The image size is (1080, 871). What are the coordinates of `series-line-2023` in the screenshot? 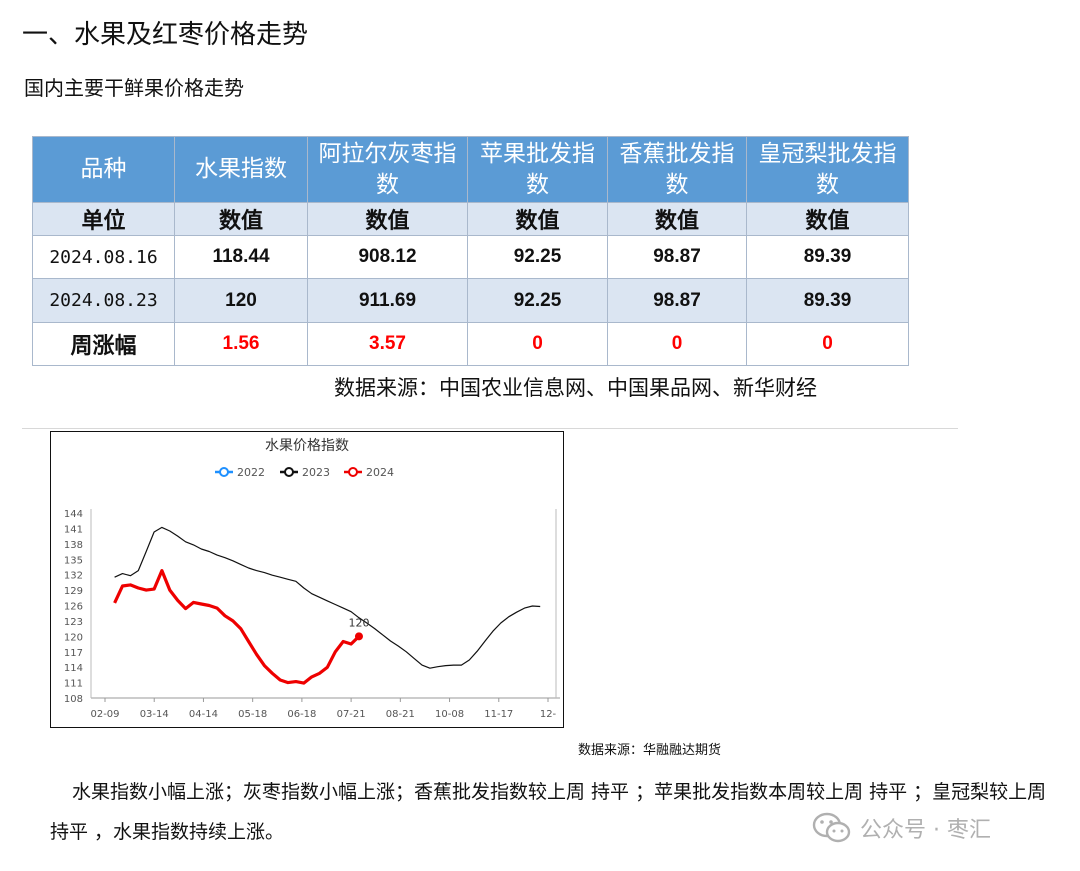 It's located at (327, 597).